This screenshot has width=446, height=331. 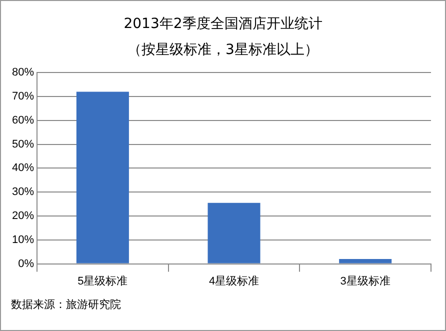 I want to click on y-tick-label: 40%, so click(x=23, y=168).